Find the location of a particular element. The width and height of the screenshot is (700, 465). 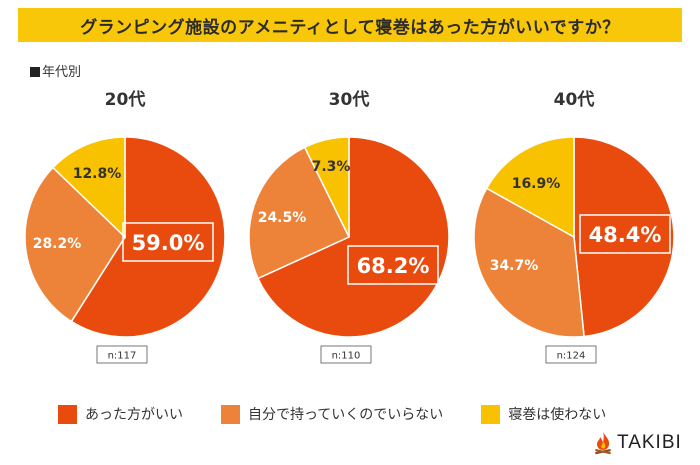

legend: あった方がいい 自分で持っていくのでいらない 寝巻は使わない is located at coordinates (351, 414).